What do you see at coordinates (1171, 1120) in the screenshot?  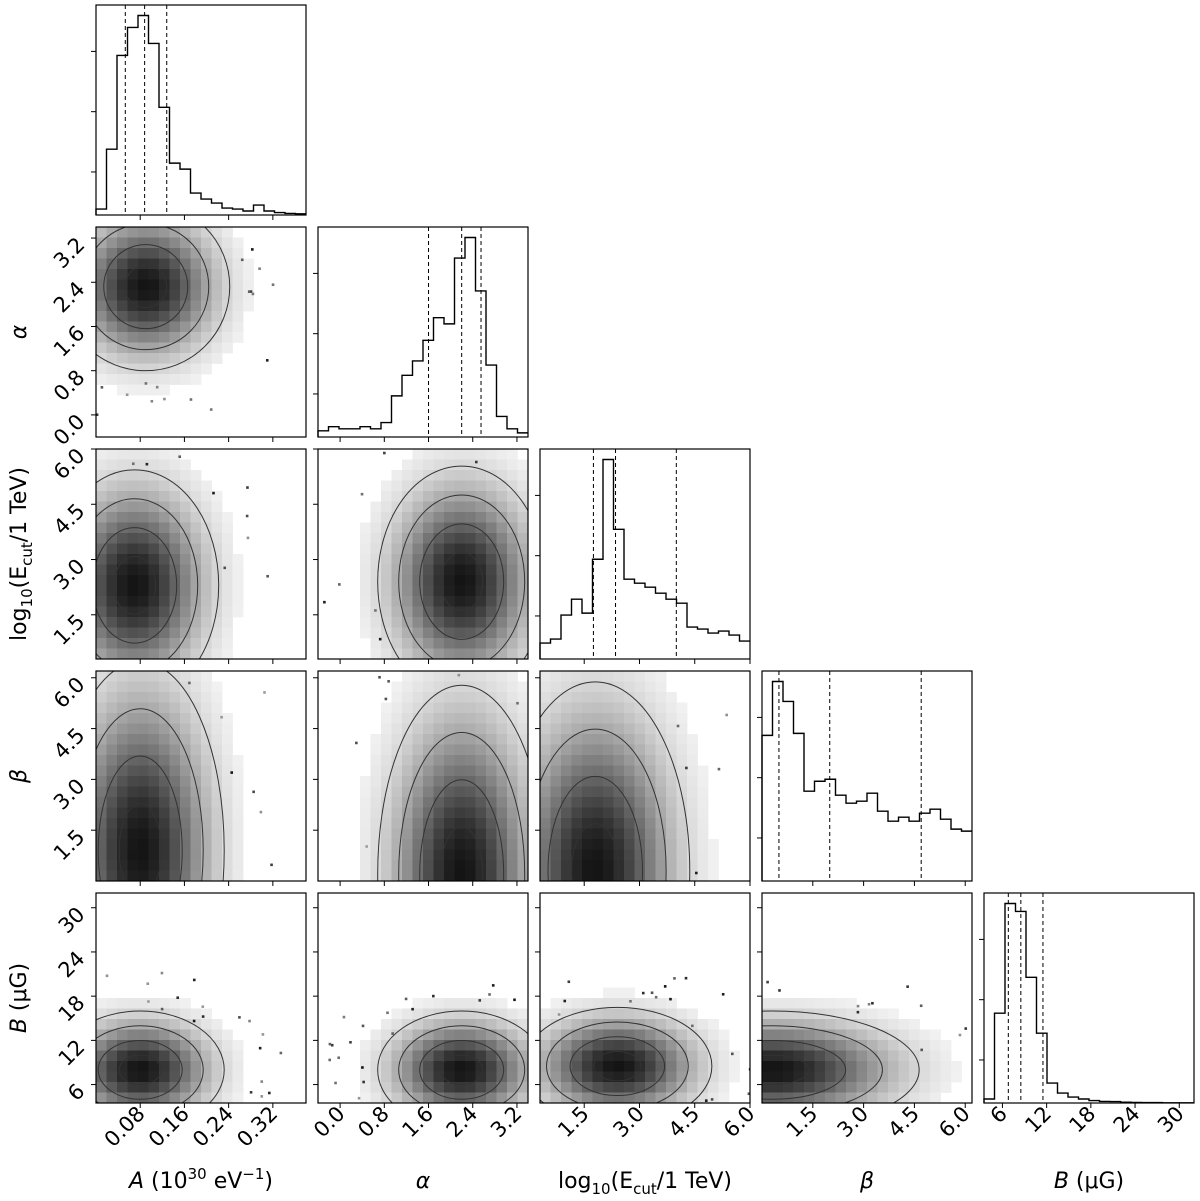 I see `x-tick-label: 30` at bounding box center [1171, 1120].